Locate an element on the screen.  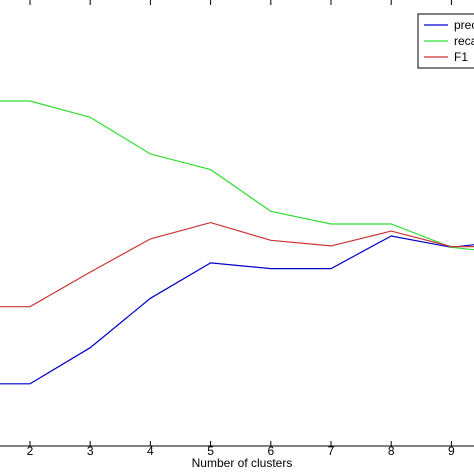
x-axis-label: Number of clusters is located at coordinates (242, 463).